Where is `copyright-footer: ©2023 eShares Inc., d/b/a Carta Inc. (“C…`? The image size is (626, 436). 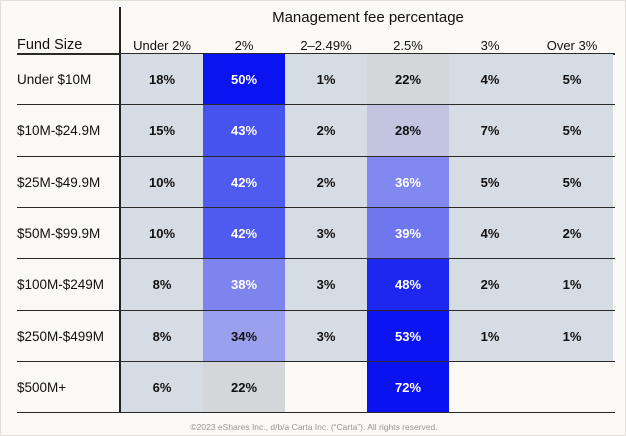
copyright-footer: ©2023 eShares Inc., d/b/a Carta Inc. (“C… is located at coordinates (314, 427).